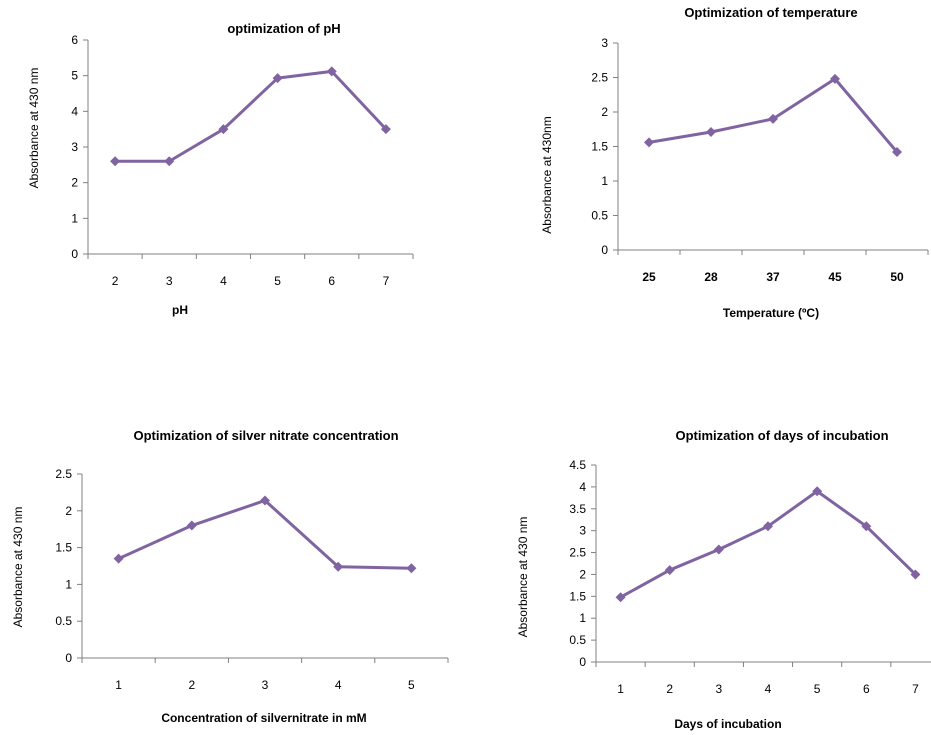 The width and height of the screenshot is (931, 735). What do you see at coordinates (263, 718) in the screenshot?
I see `x-axis-label: Concentration of silvernitrate in mM` at bounding box center [263, 718].